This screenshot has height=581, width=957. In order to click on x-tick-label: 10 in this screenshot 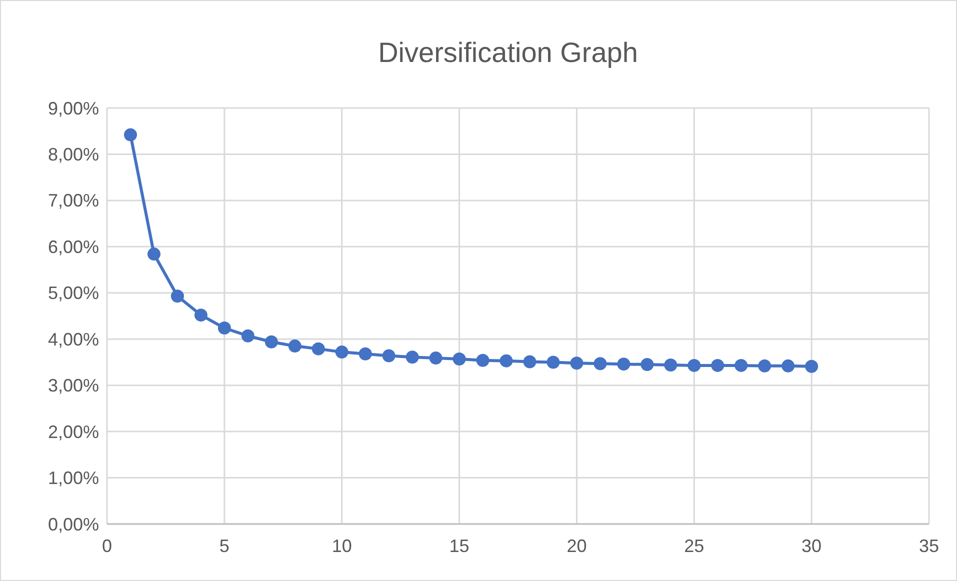, I will do `click(342, 546)`.